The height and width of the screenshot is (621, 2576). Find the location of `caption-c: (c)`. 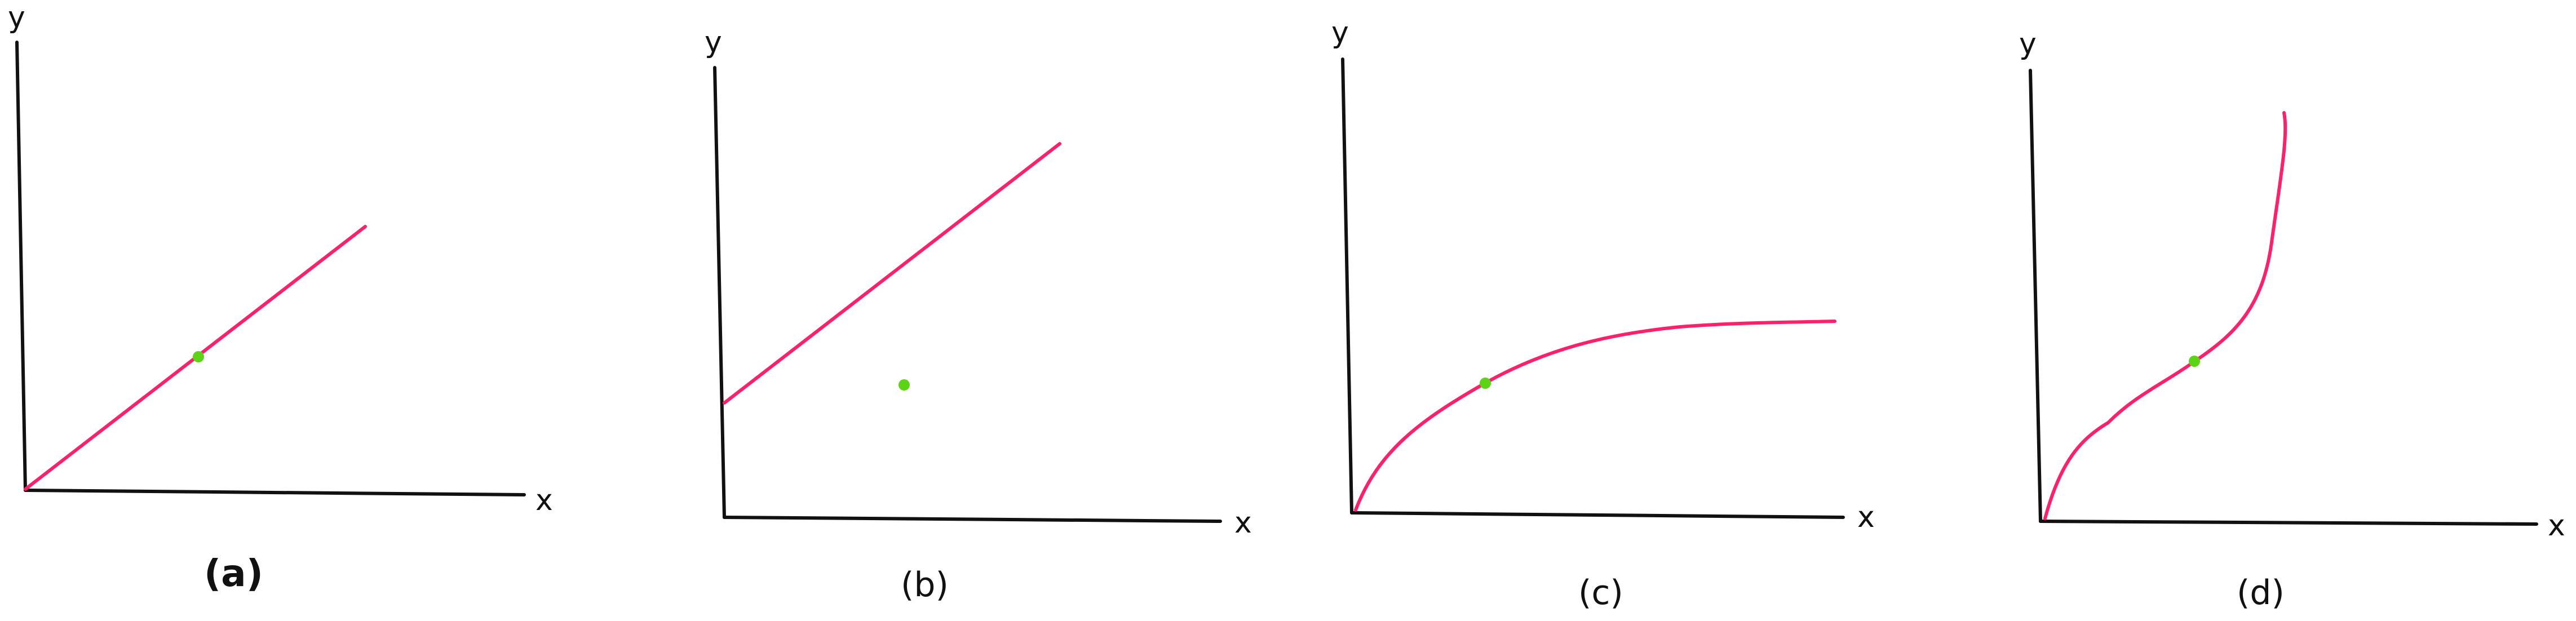

caption-c: (c) is located at coordinates (1600, 593).